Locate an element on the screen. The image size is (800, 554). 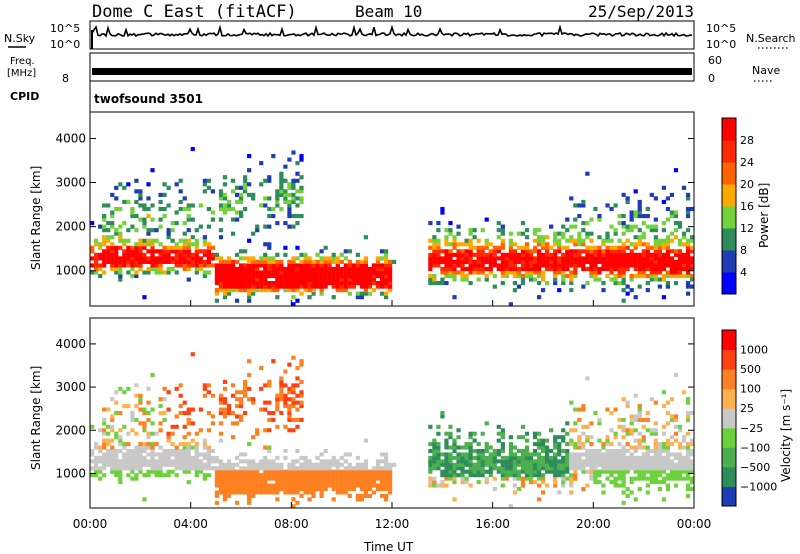
x-tick-label: 00:00 is located at coordinates (694, 524).